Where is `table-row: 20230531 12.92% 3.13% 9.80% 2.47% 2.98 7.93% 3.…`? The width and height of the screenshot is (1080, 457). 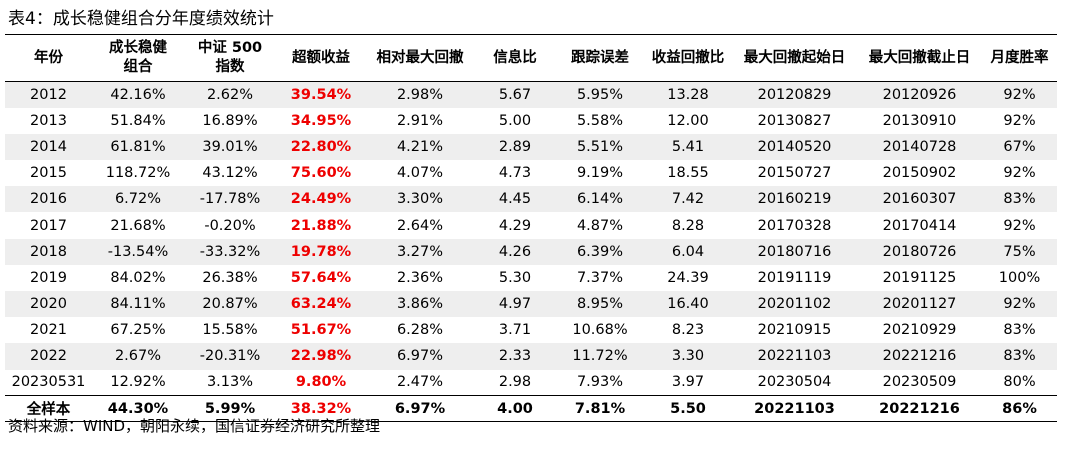 table-row: 20230531 12.92% 3.13% 9.80% 2.47% 2.98 7.93% 3.… is located at coordinates (531, 383).